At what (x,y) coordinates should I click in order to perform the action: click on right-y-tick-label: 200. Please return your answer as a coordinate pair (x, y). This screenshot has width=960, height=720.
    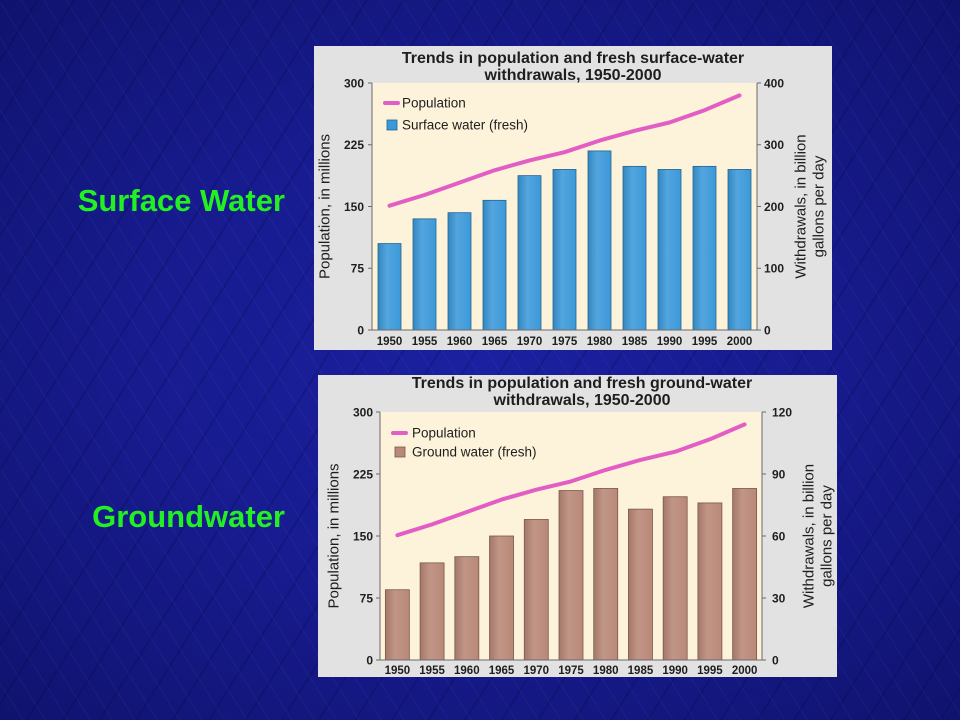
    Looking at the image, I should click on (774, 207).